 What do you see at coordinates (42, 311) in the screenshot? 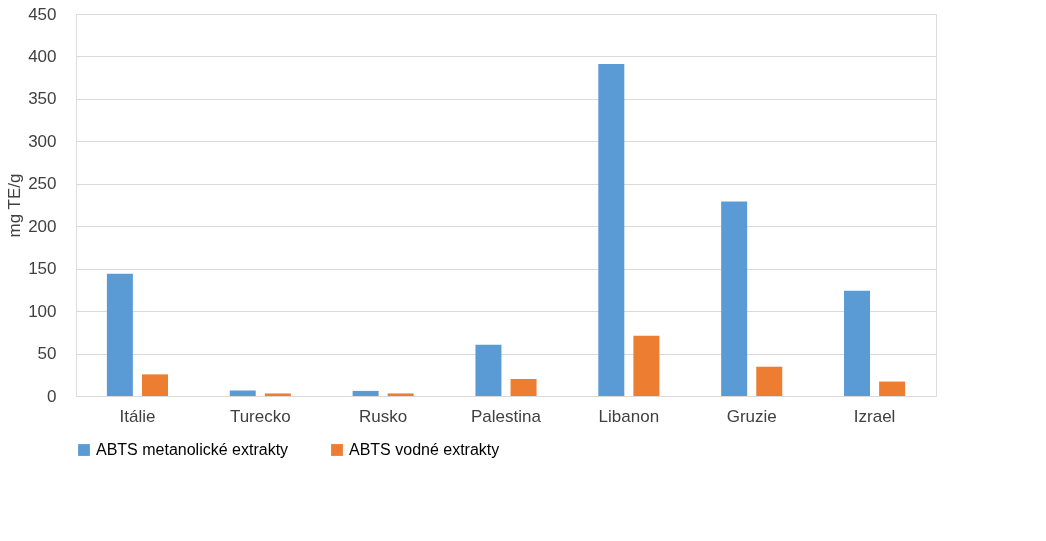
I see `y-tick-label: 100` at bounding box center [42, 311].